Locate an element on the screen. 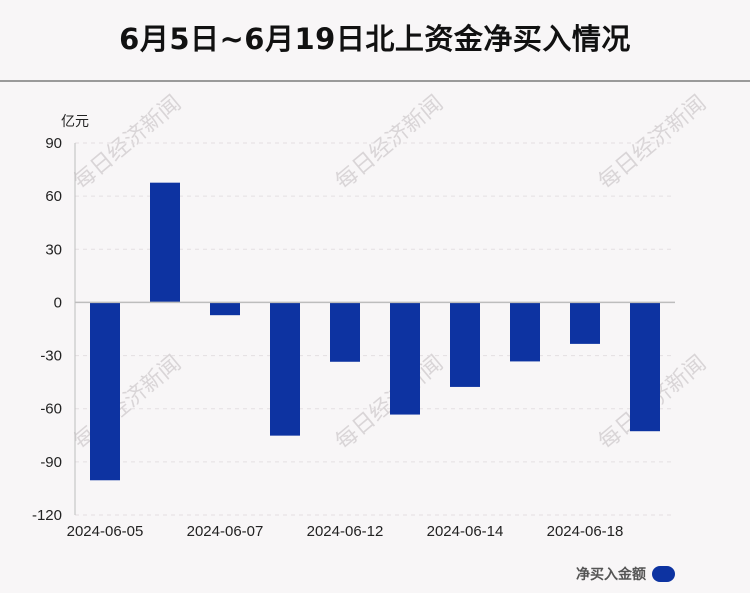  x-tick-label: 2024-06-05 is located at coordinates (105, 531).